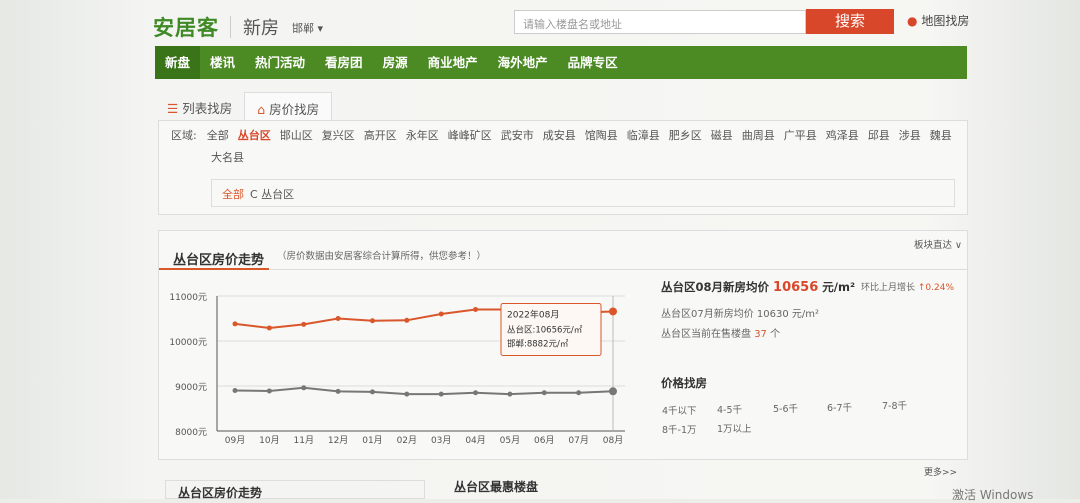 The height and width of the screenshot is (503, 1080). What do you see at coordinates (191, 388) in the screenshot?
I see `y-tick-label: 9000元` at bounding box center [191, 388].